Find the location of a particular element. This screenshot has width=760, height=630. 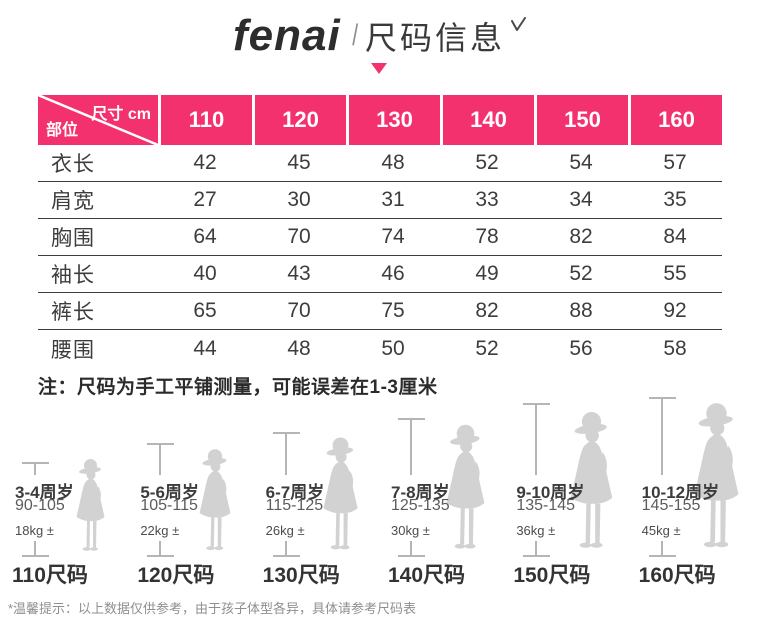

height-range-label: 90-105 is located at coordinates (40, 505).